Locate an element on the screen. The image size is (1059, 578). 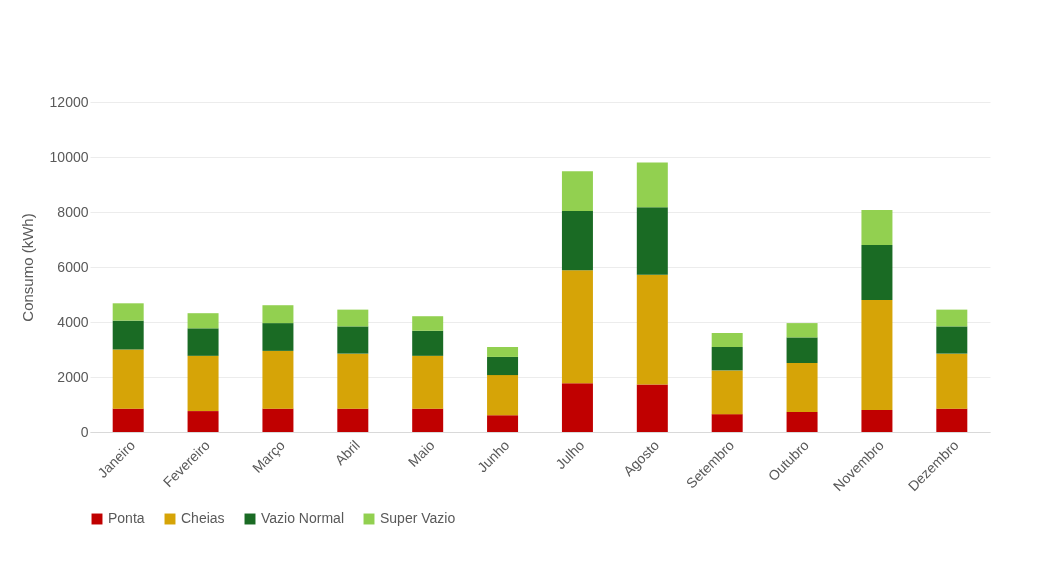
y-tick-label: 8000 is located at coordinates (73, 211).